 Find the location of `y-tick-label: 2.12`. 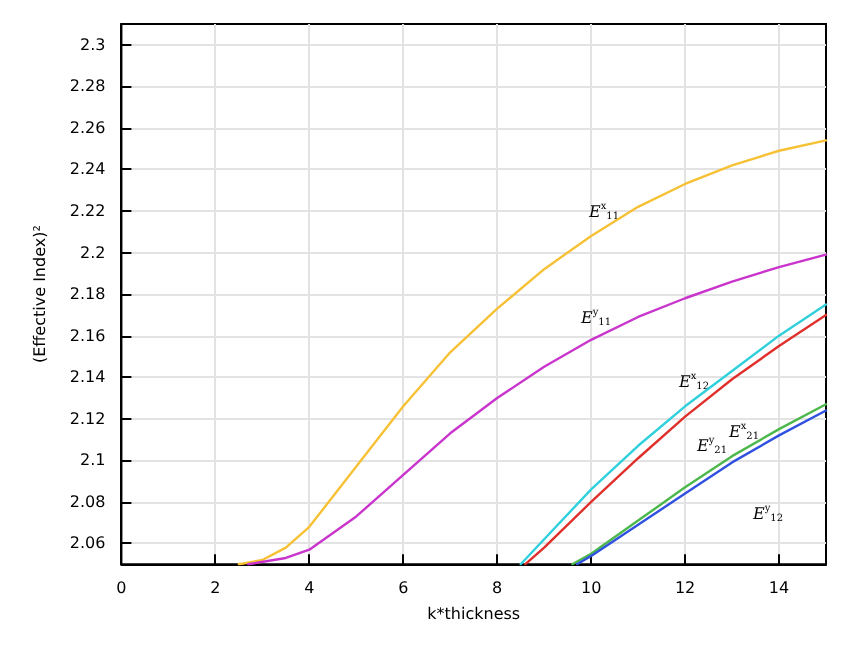

y-tick-label: 2.12 is located at coordinates (87, 418).